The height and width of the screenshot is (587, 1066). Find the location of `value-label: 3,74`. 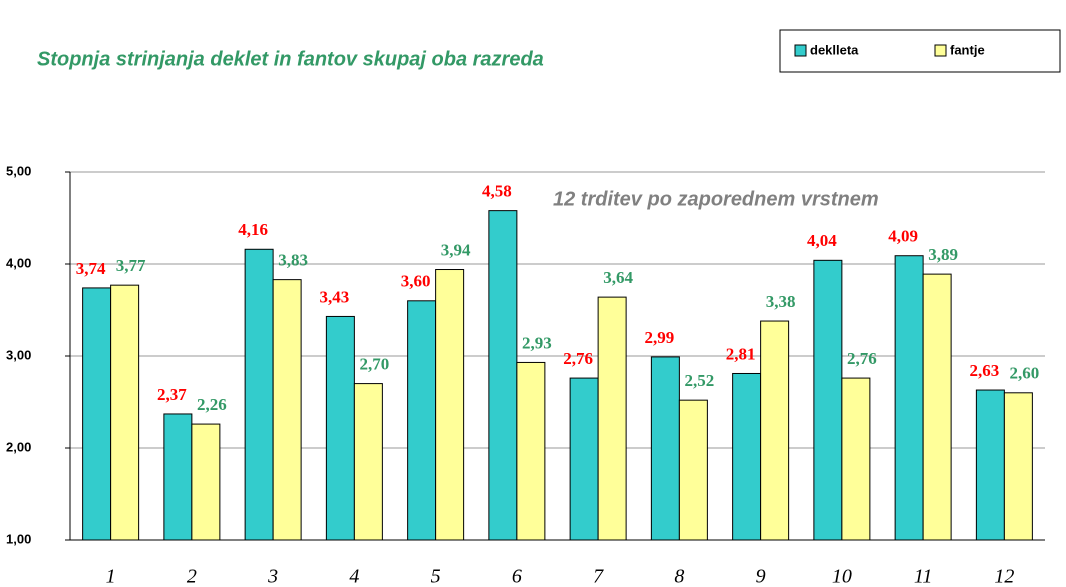

value-label: 3,74 is located at coordinates (91, 268).